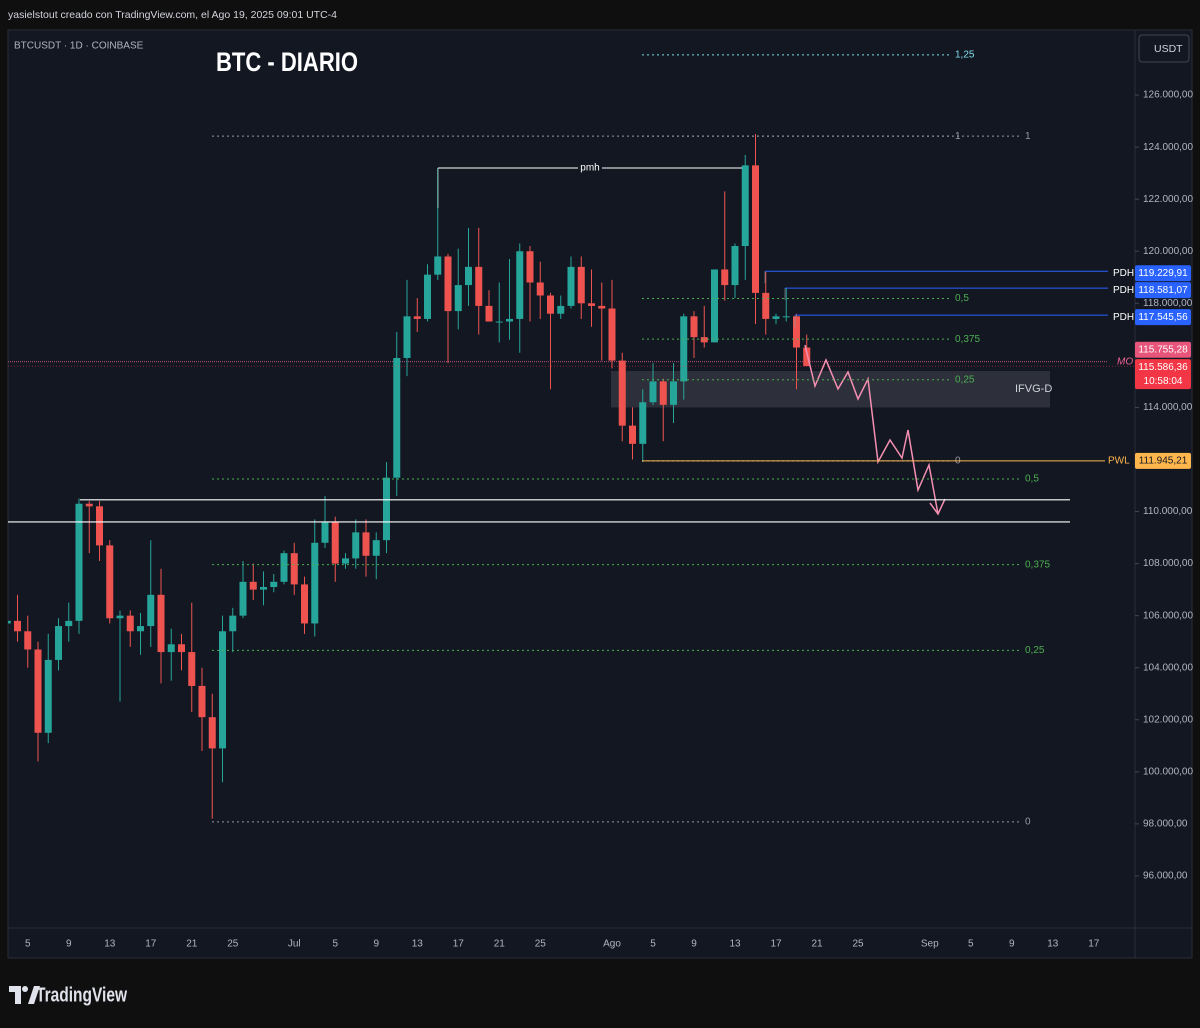 The height and width of the screenshot is (1028, 1200). I want to click on y-tick-label: 106.000,00, so click(1168, 615).